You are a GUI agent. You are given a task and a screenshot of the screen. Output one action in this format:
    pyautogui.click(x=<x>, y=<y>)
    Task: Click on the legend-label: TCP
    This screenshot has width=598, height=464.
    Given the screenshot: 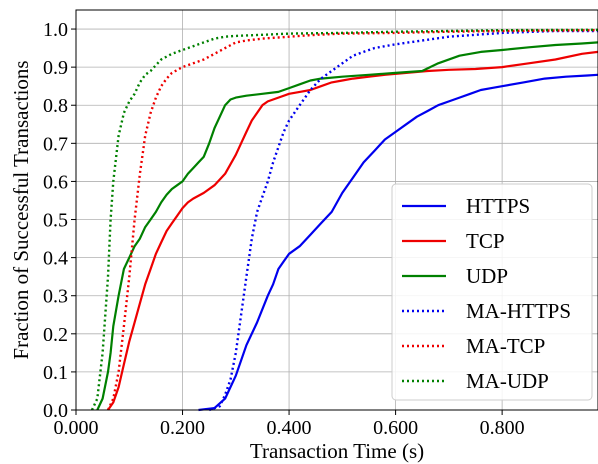 What is the action you would take?
    pyautogui.click(x=485, y=241)
    